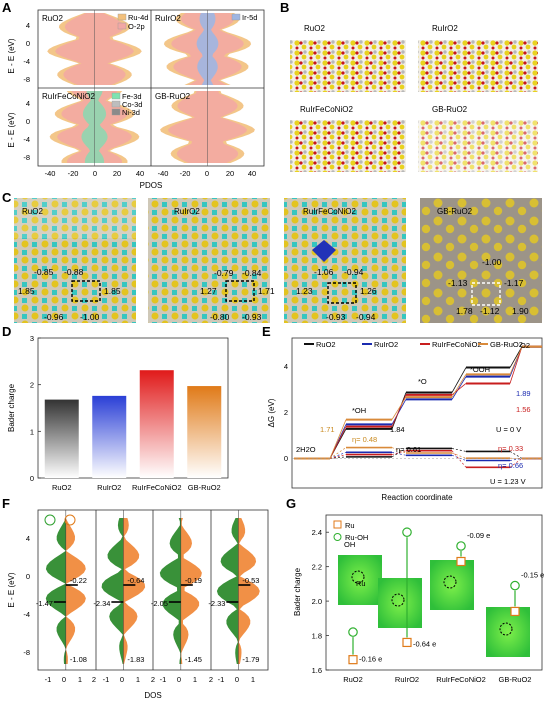 The width and height of the screenshot is (550, 710). Describe the element at coordinates (224, 273) in the screenshot. I see `svg-text: -0.79` at that location.